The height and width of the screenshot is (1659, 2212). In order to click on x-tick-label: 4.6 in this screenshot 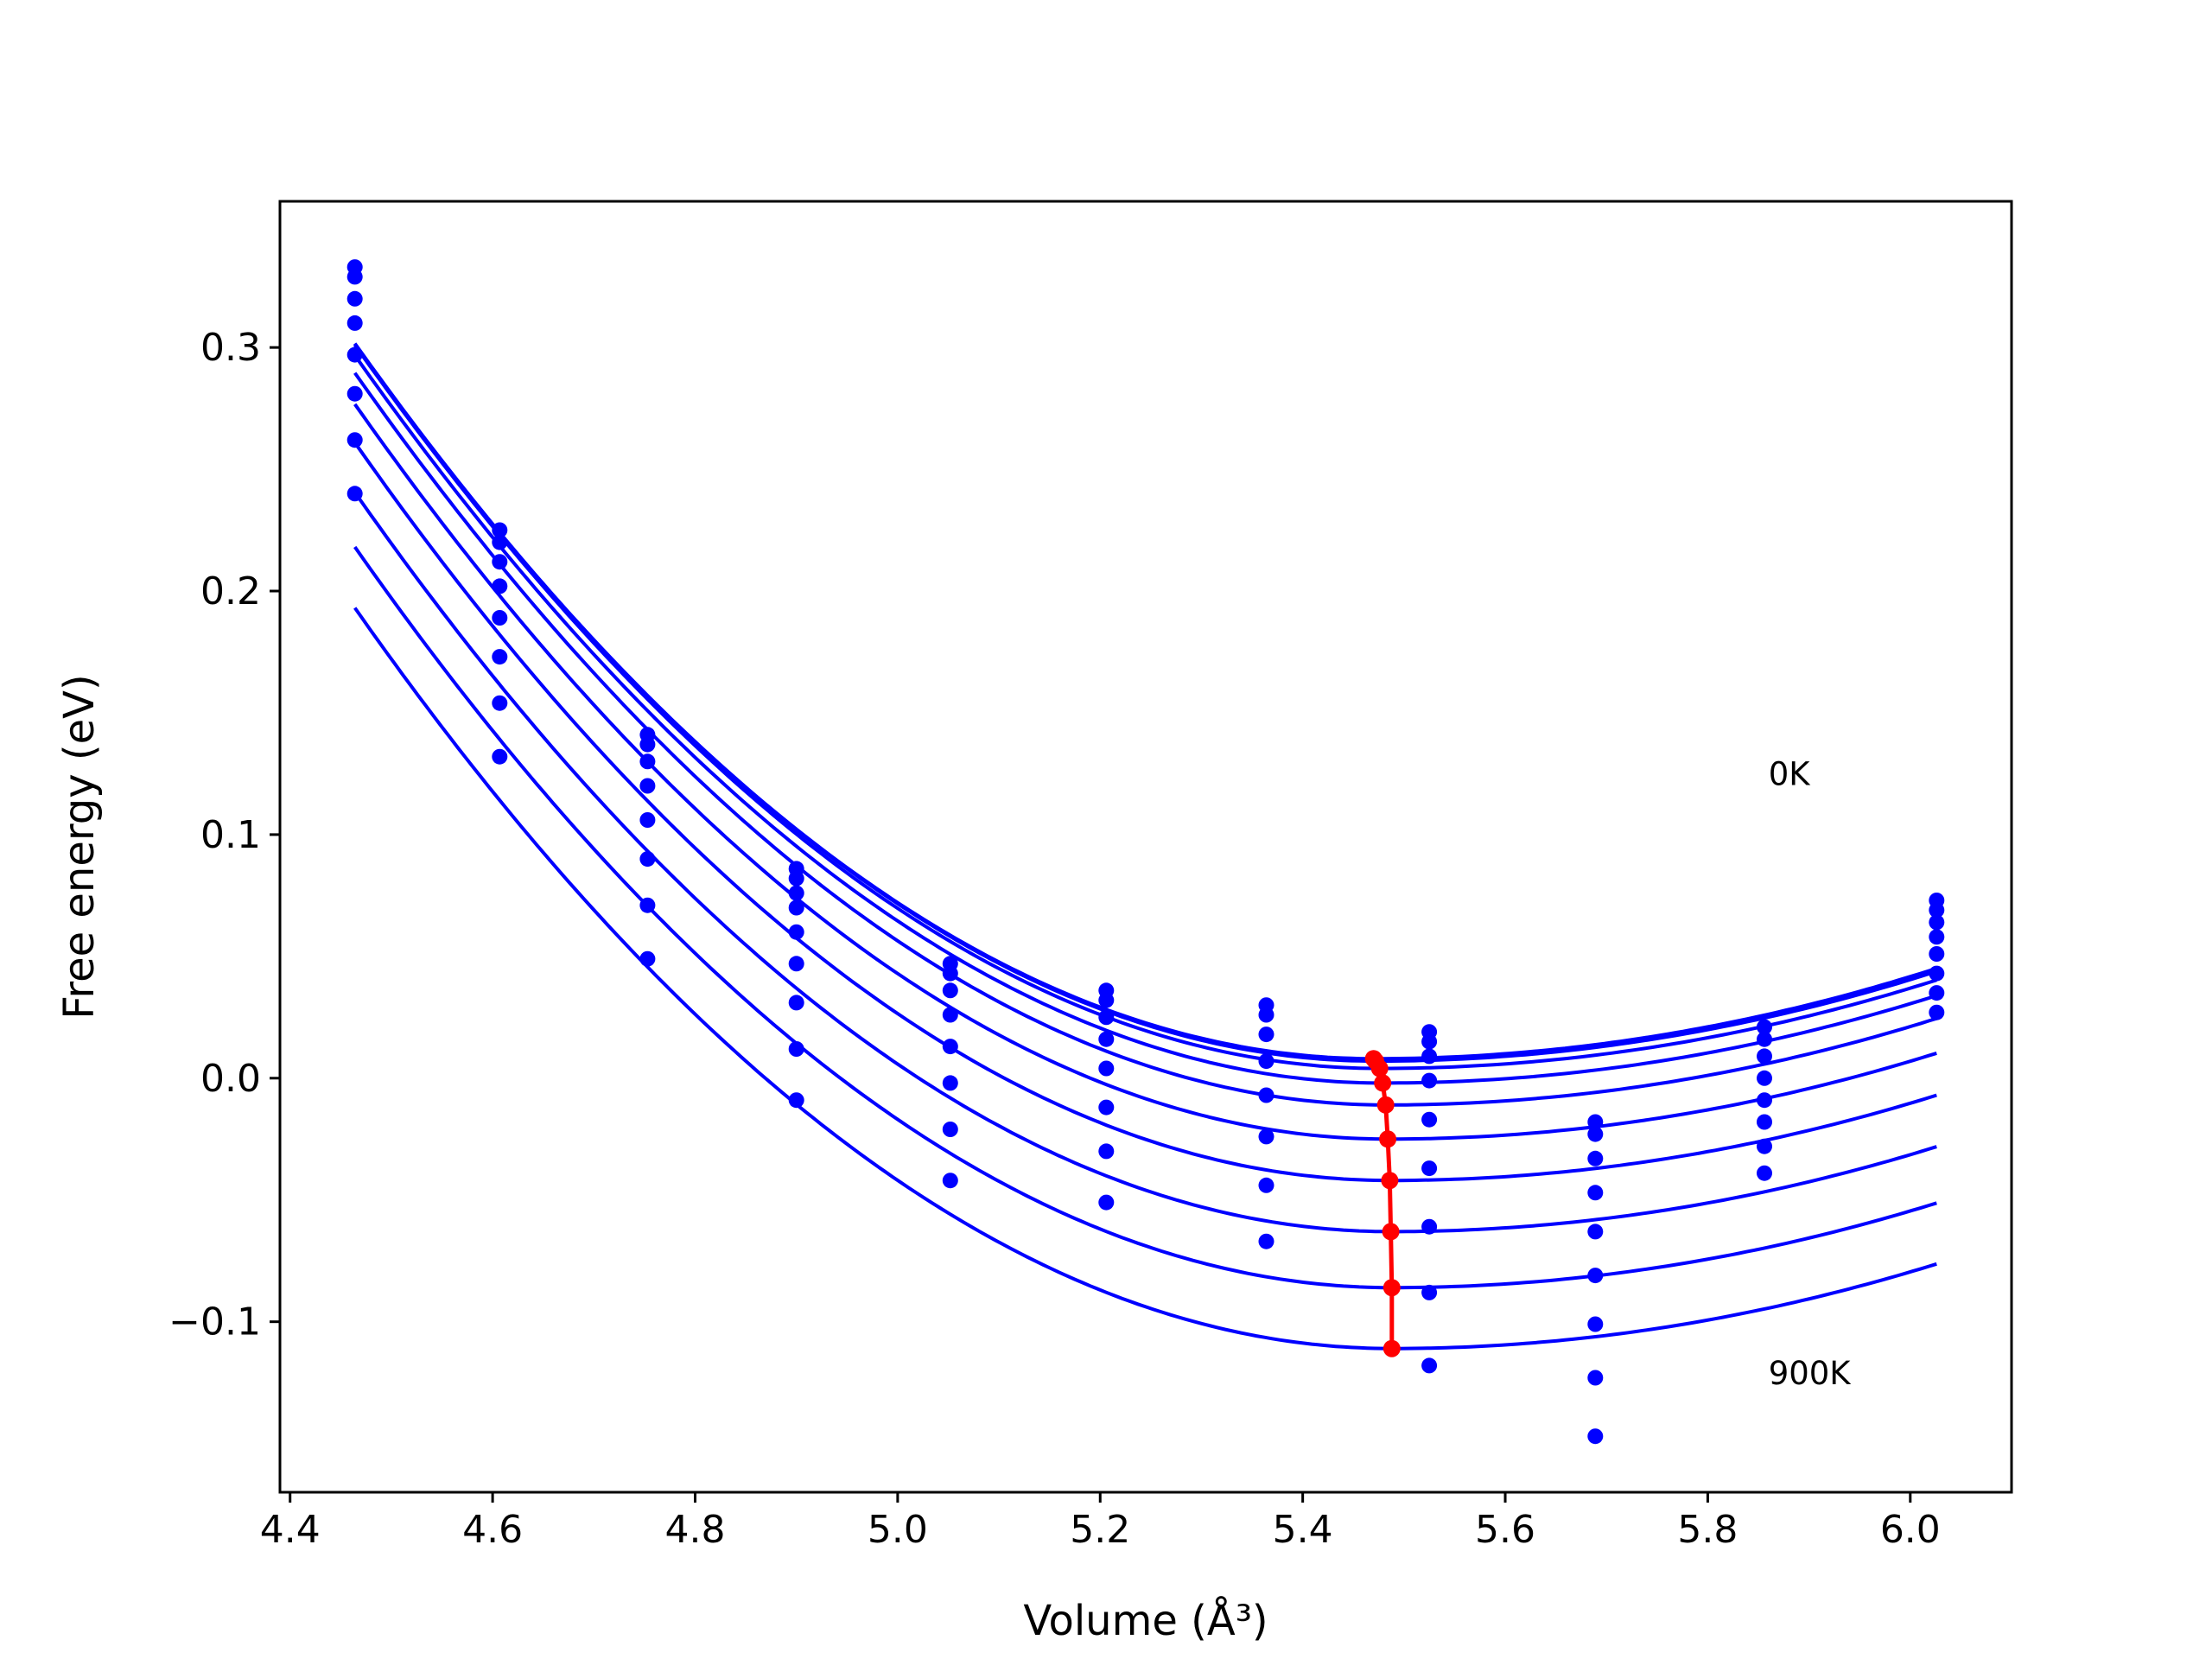, I will do `click(492, 1530)`.